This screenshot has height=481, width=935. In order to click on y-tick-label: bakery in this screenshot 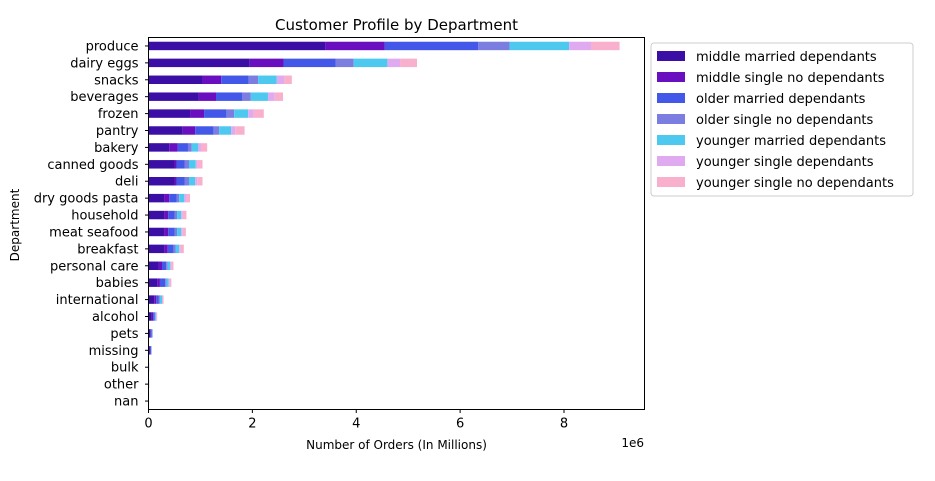, I will do `click(116, 148)`.